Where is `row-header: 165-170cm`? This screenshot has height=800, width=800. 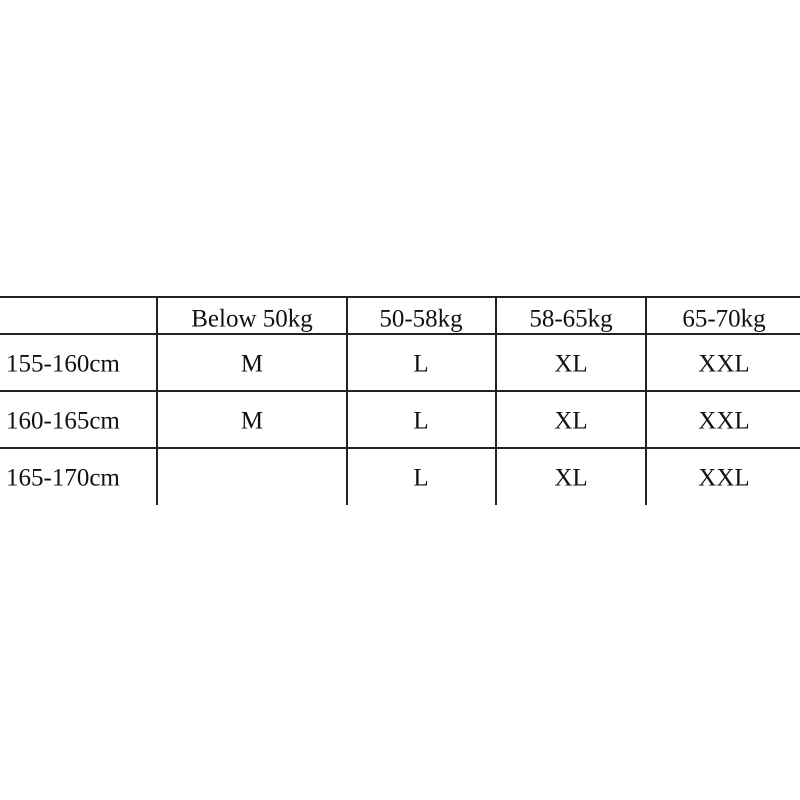 row-header: 165-170cm is located at coordinates (63, 478).